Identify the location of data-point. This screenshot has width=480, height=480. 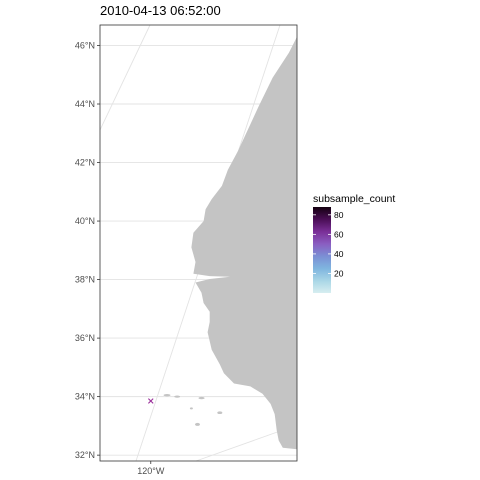
(150, 401).